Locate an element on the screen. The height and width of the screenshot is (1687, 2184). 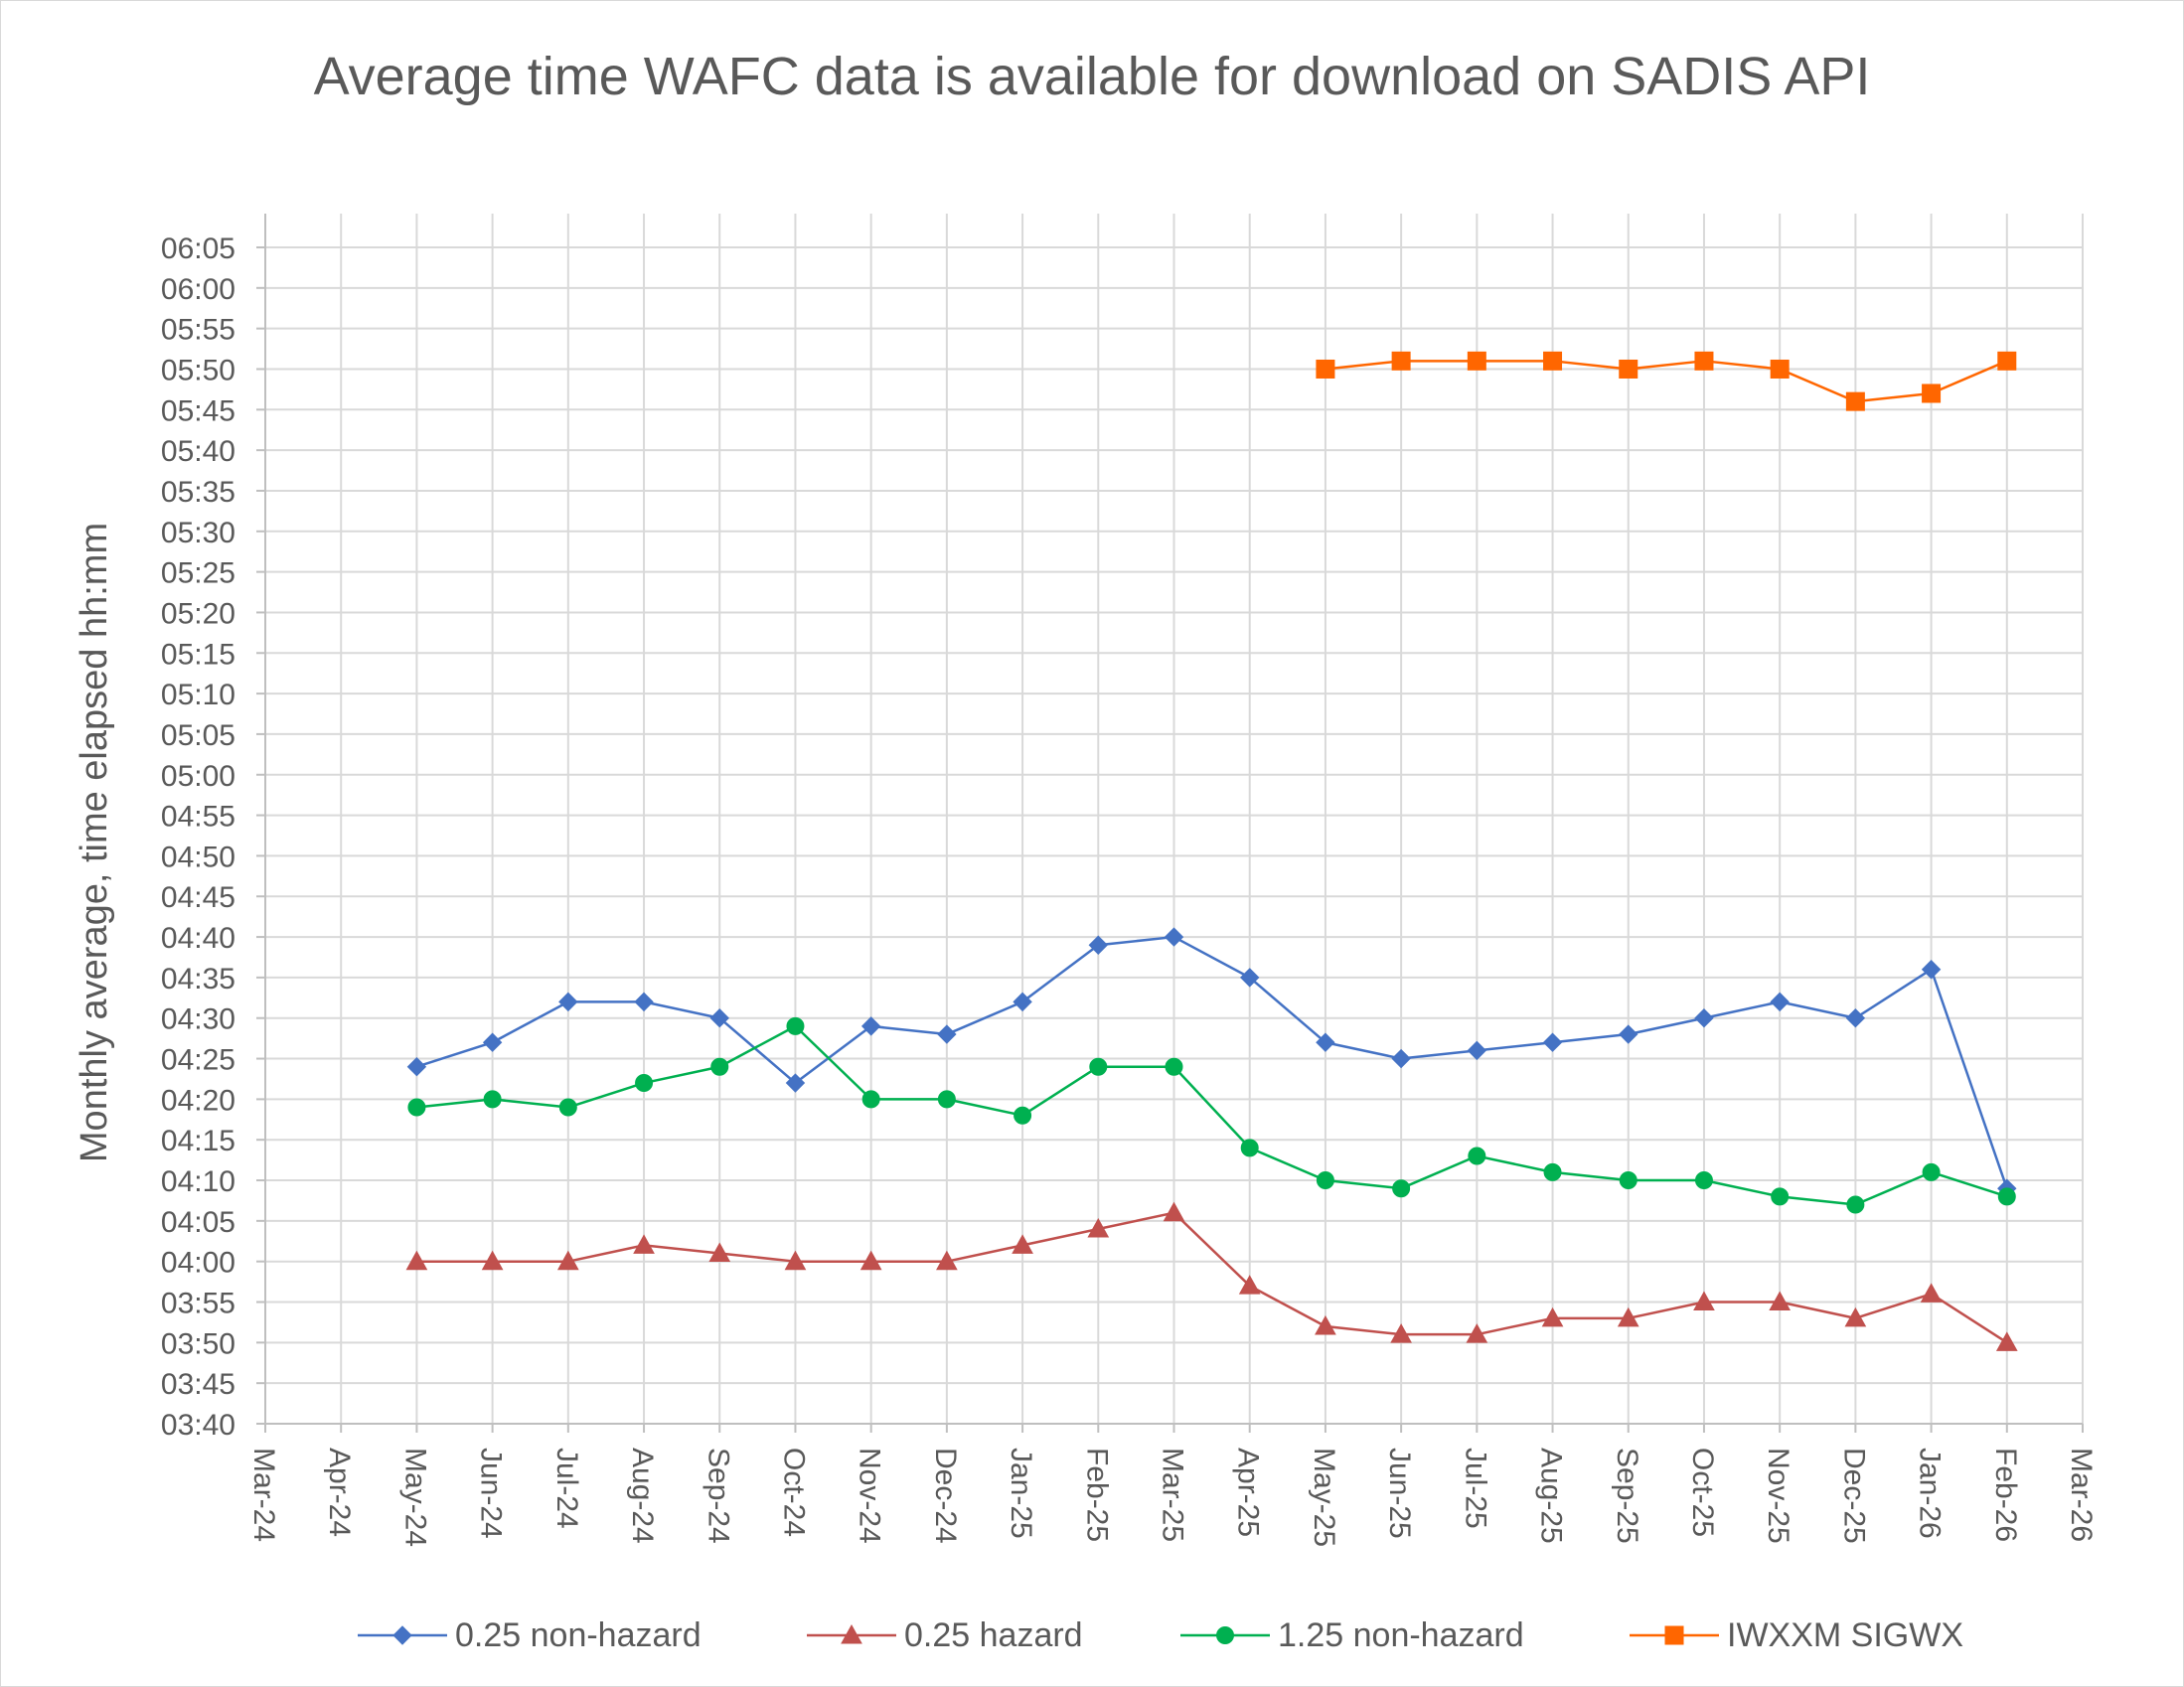
y-tick-label: 05:35 is located at coordinates (198, 492).